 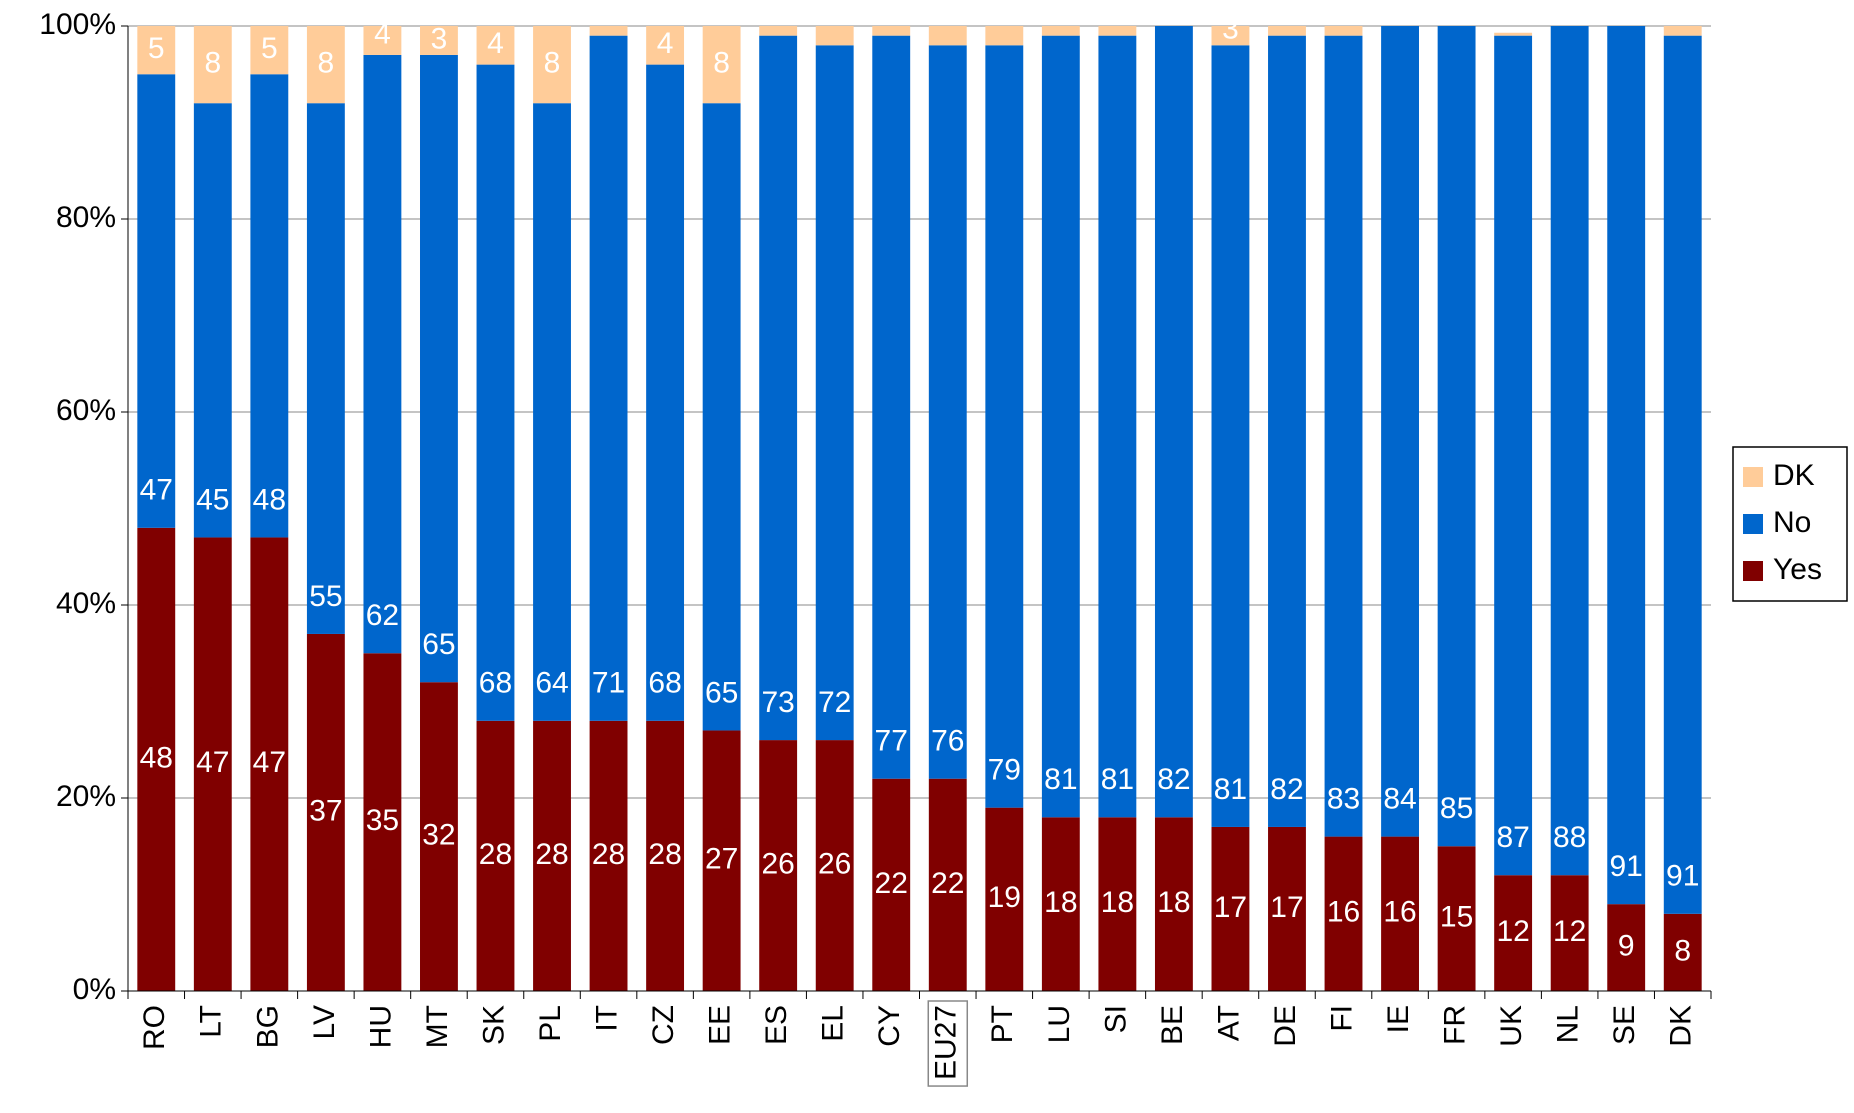 What do you see at coordinates (948, 1043) in the screenshot?
I see `category-highlight` at bounding box center [948, 1043].